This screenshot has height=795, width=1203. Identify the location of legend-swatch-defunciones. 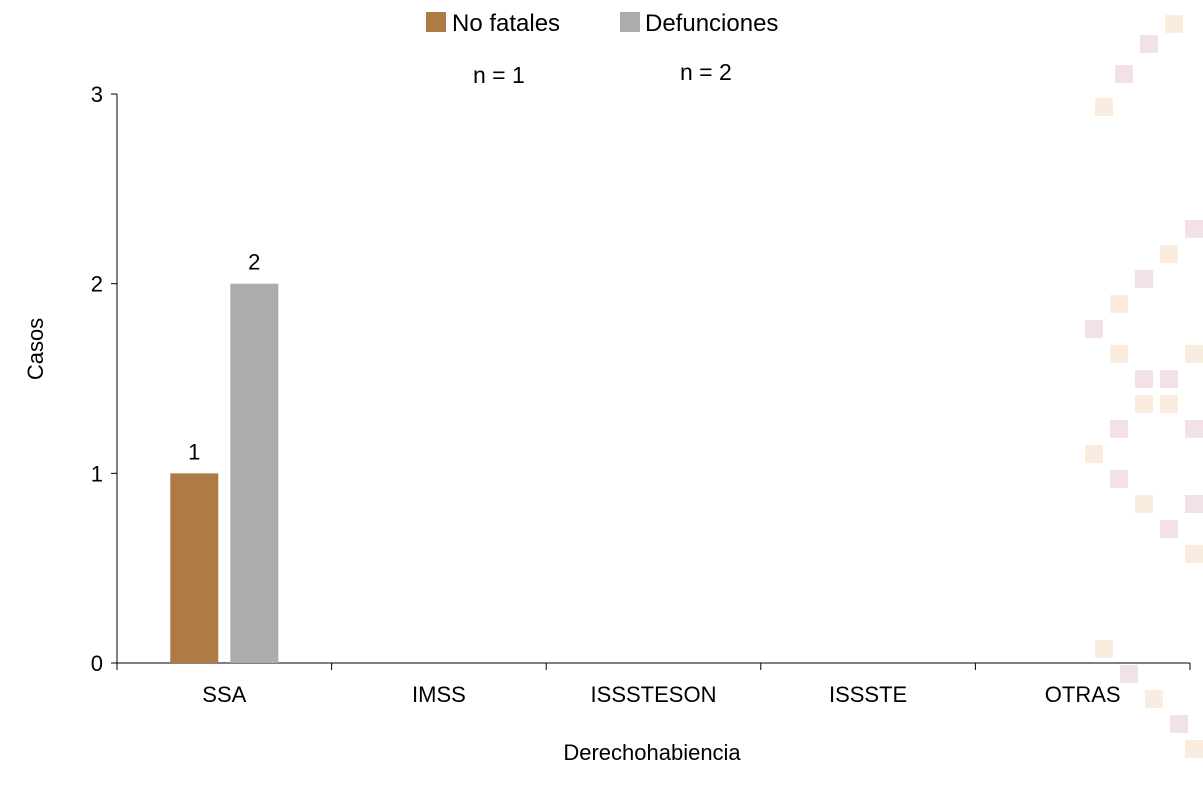
(630, 22).